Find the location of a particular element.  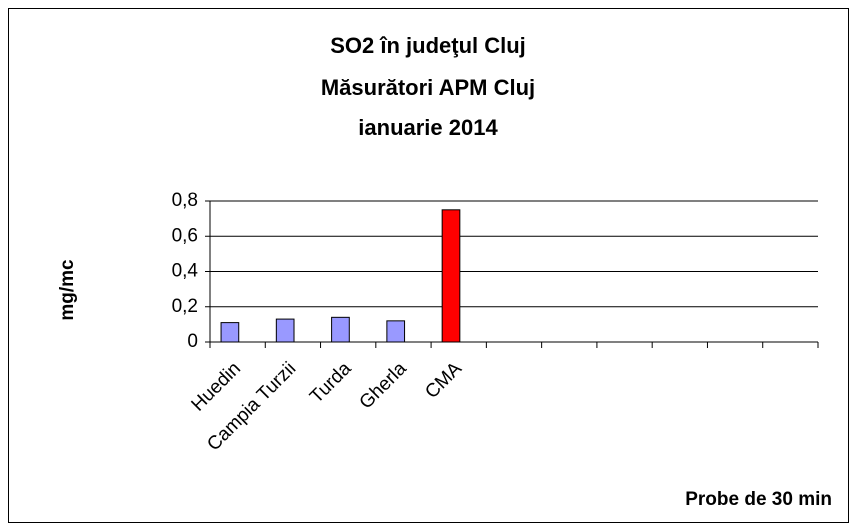

y-tick-label: 0,6 is located at coordinates (185, 235).